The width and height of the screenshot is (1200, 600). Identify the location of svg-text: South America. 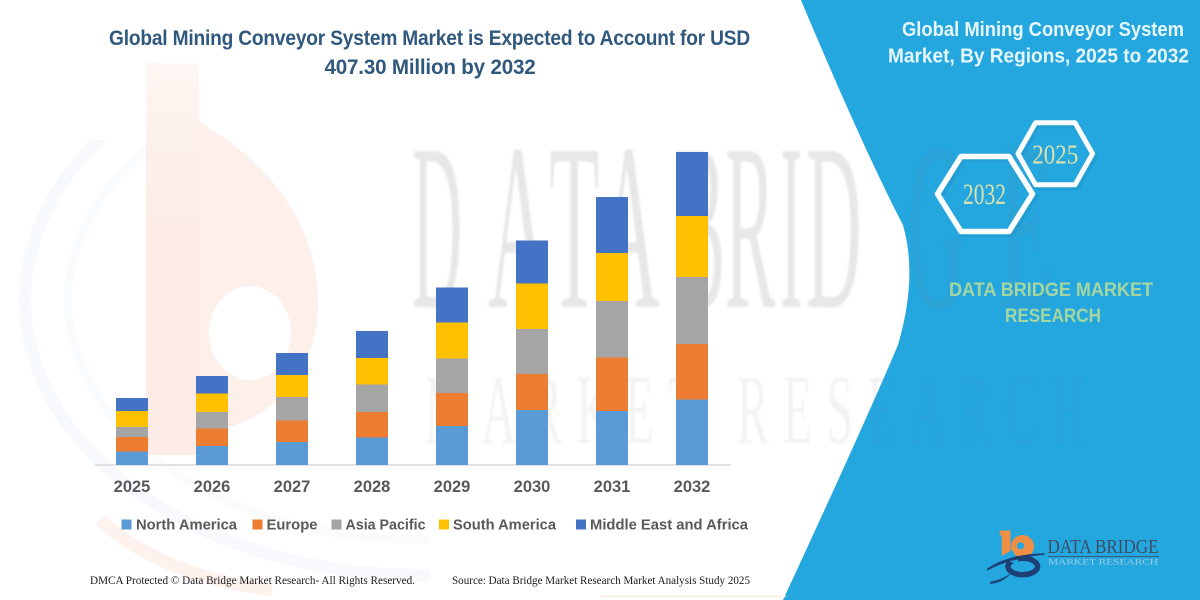
(505, 525).